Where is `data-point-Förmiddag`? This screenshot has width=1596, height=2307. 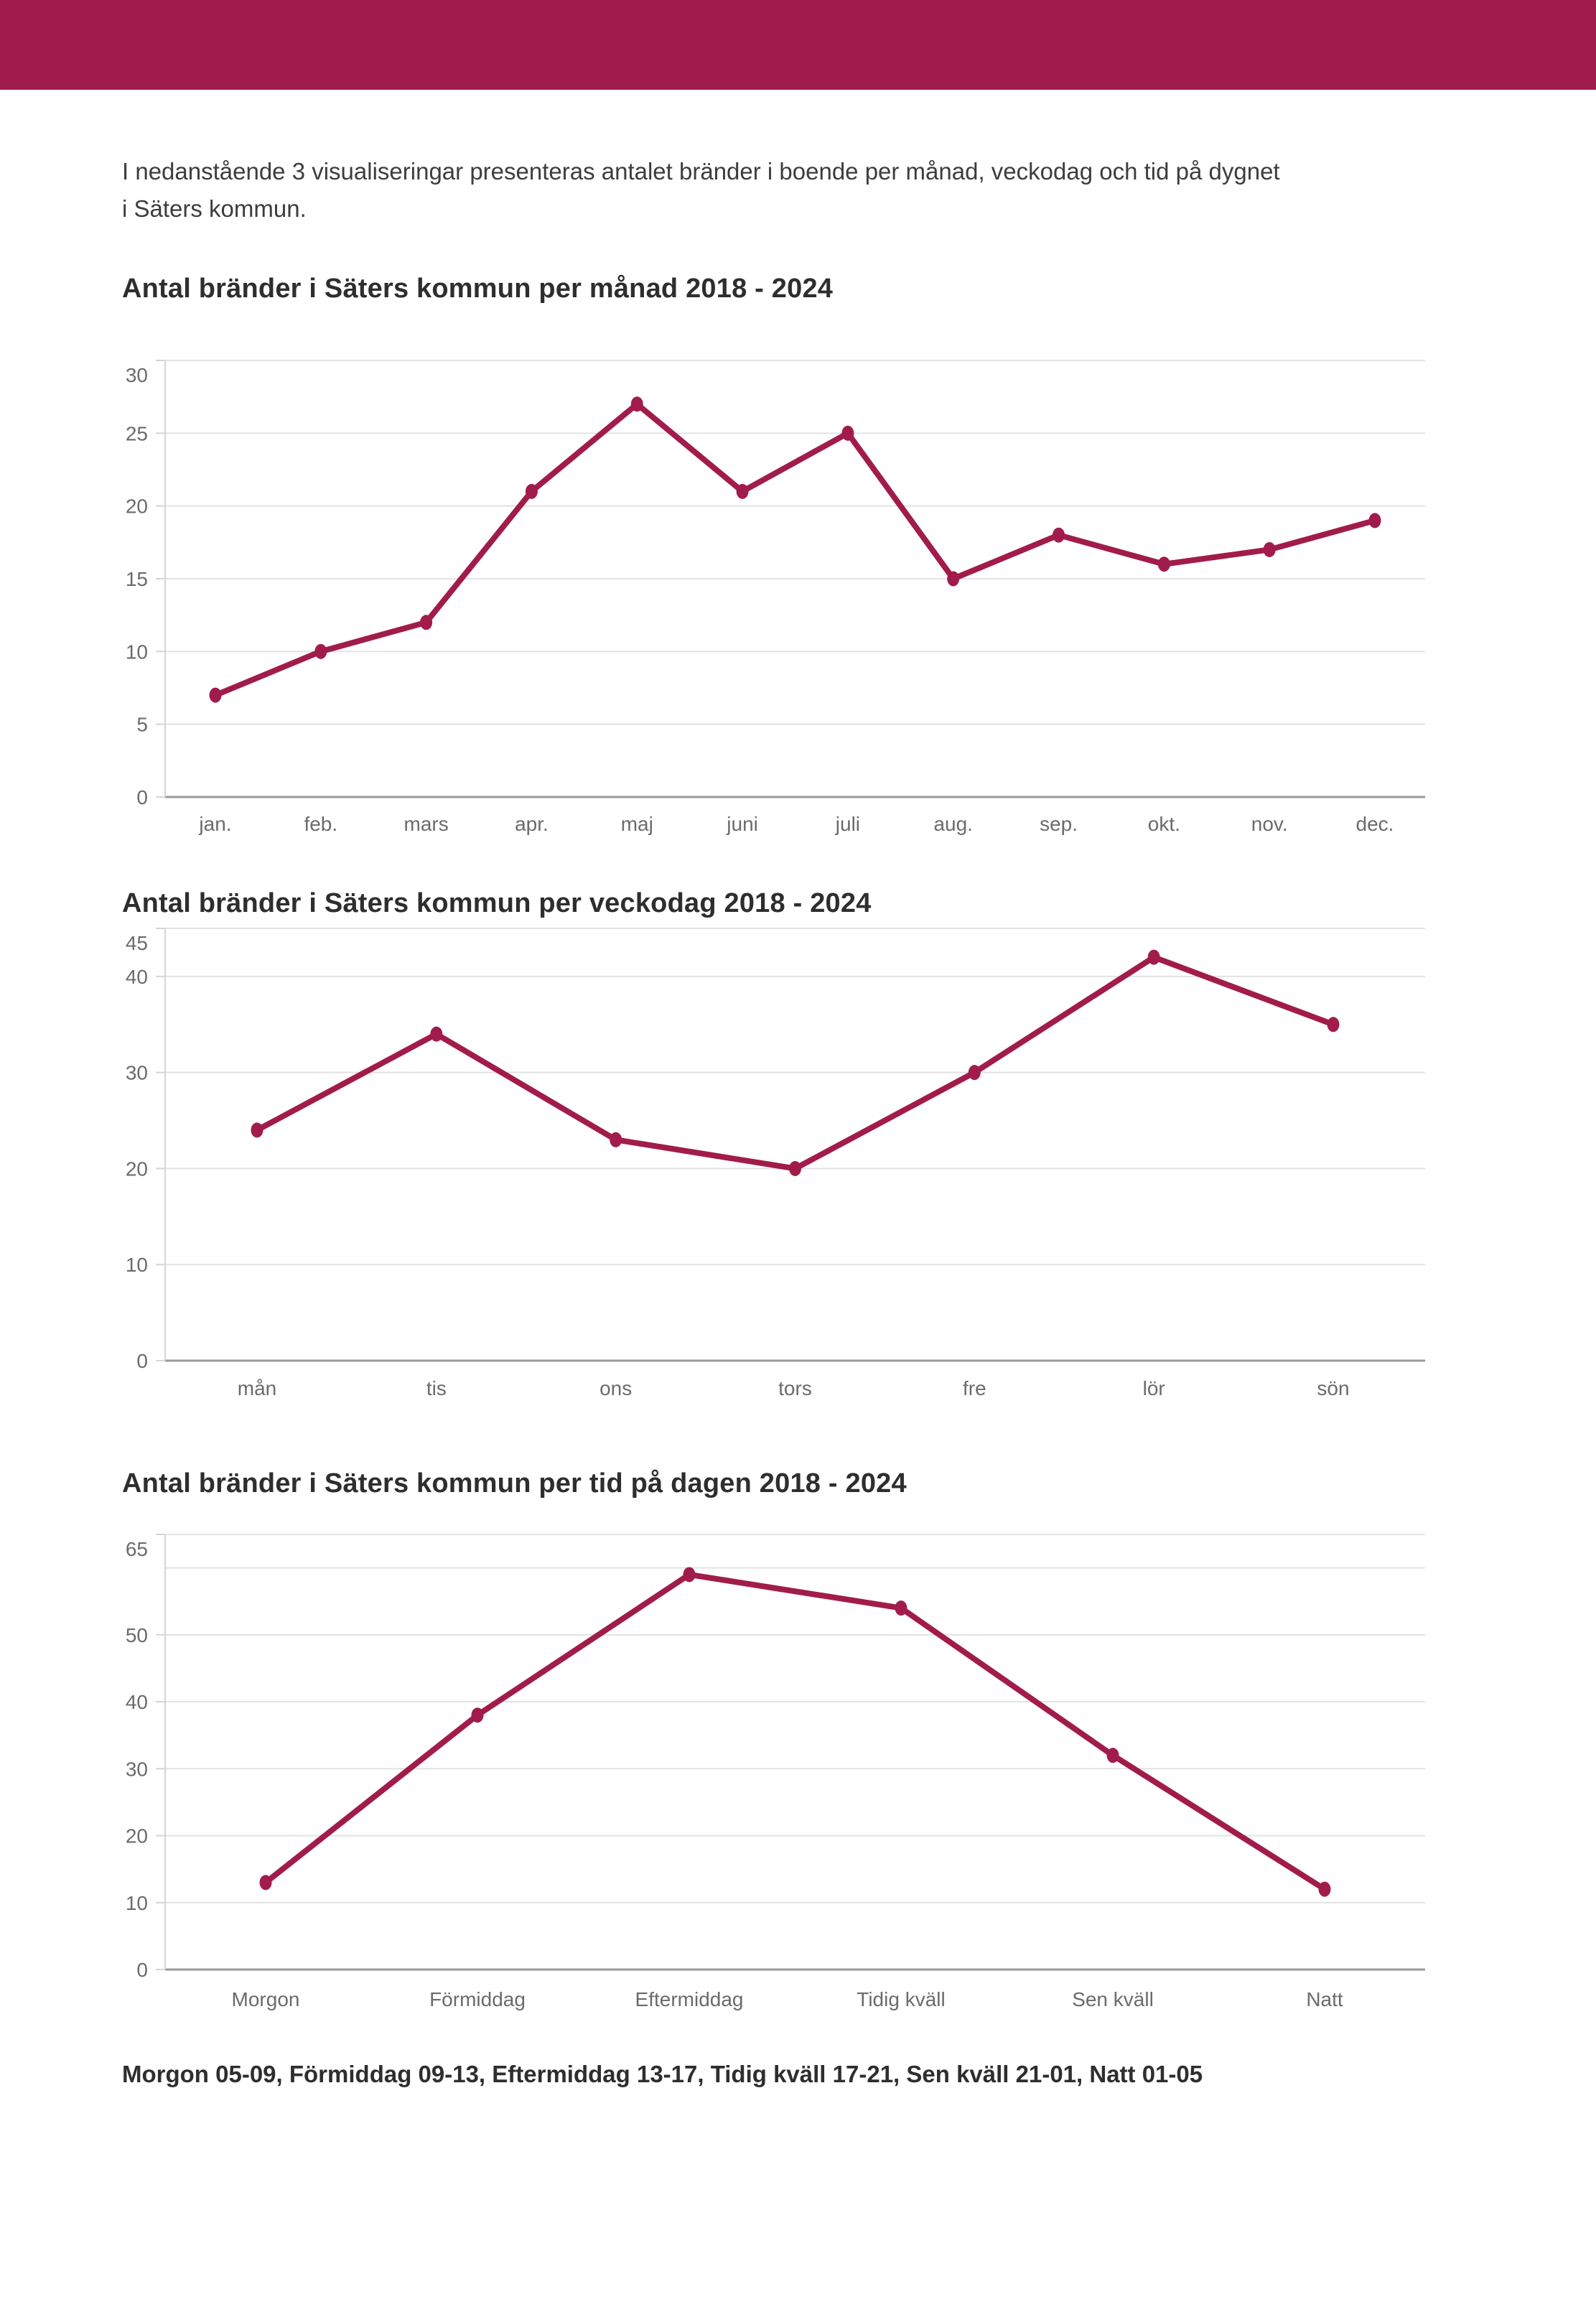 data-point-Förmiddag is located at coordinates (477, 1715).